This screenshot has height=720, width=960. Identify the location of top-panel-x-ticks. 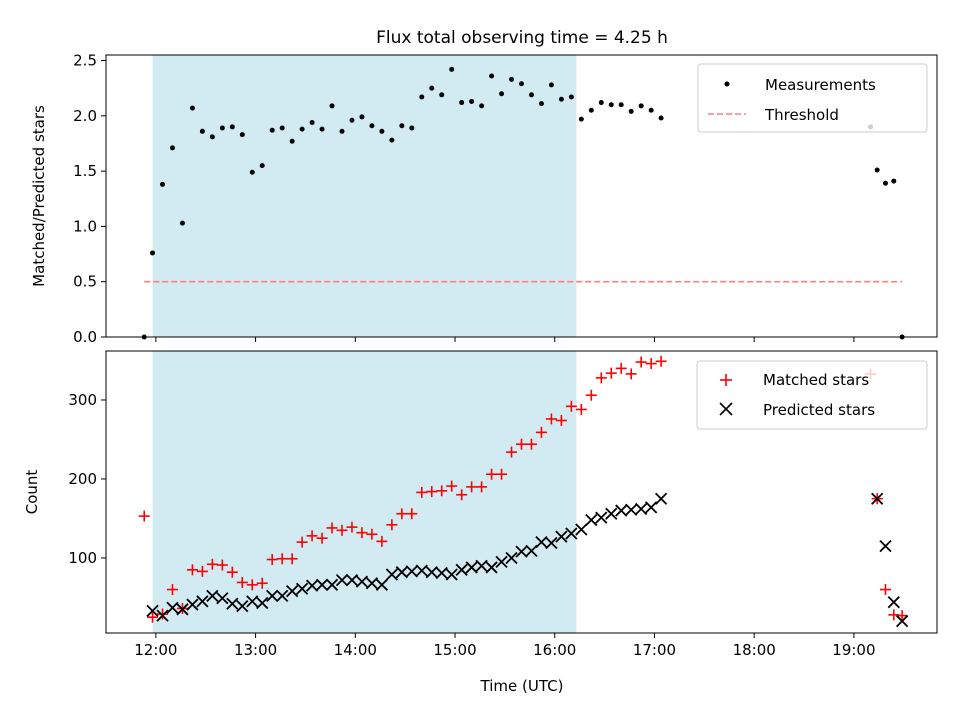
(505, 339).